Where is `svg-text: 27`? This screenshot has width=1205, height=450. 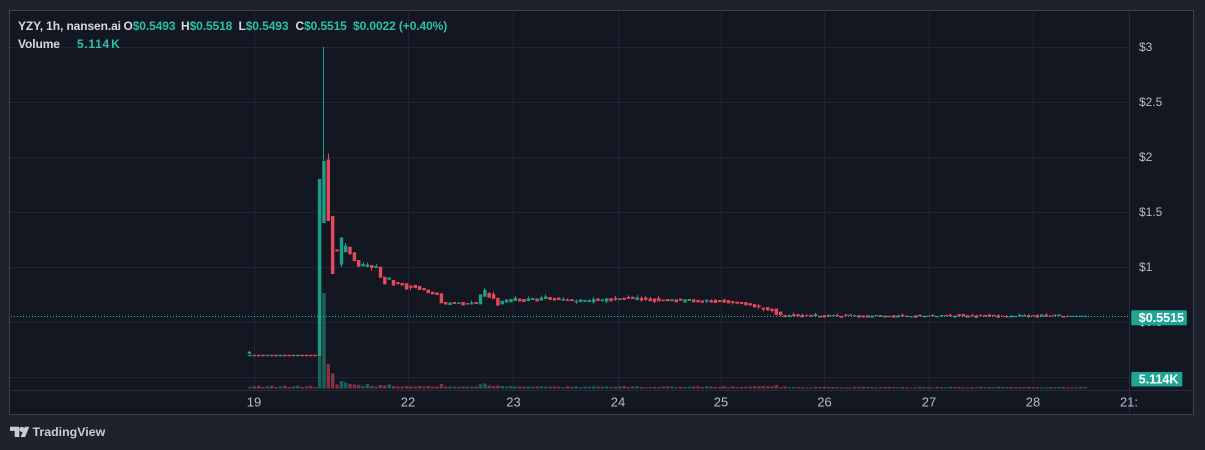
svg-text: 27 is located at coordinates (929, 402).